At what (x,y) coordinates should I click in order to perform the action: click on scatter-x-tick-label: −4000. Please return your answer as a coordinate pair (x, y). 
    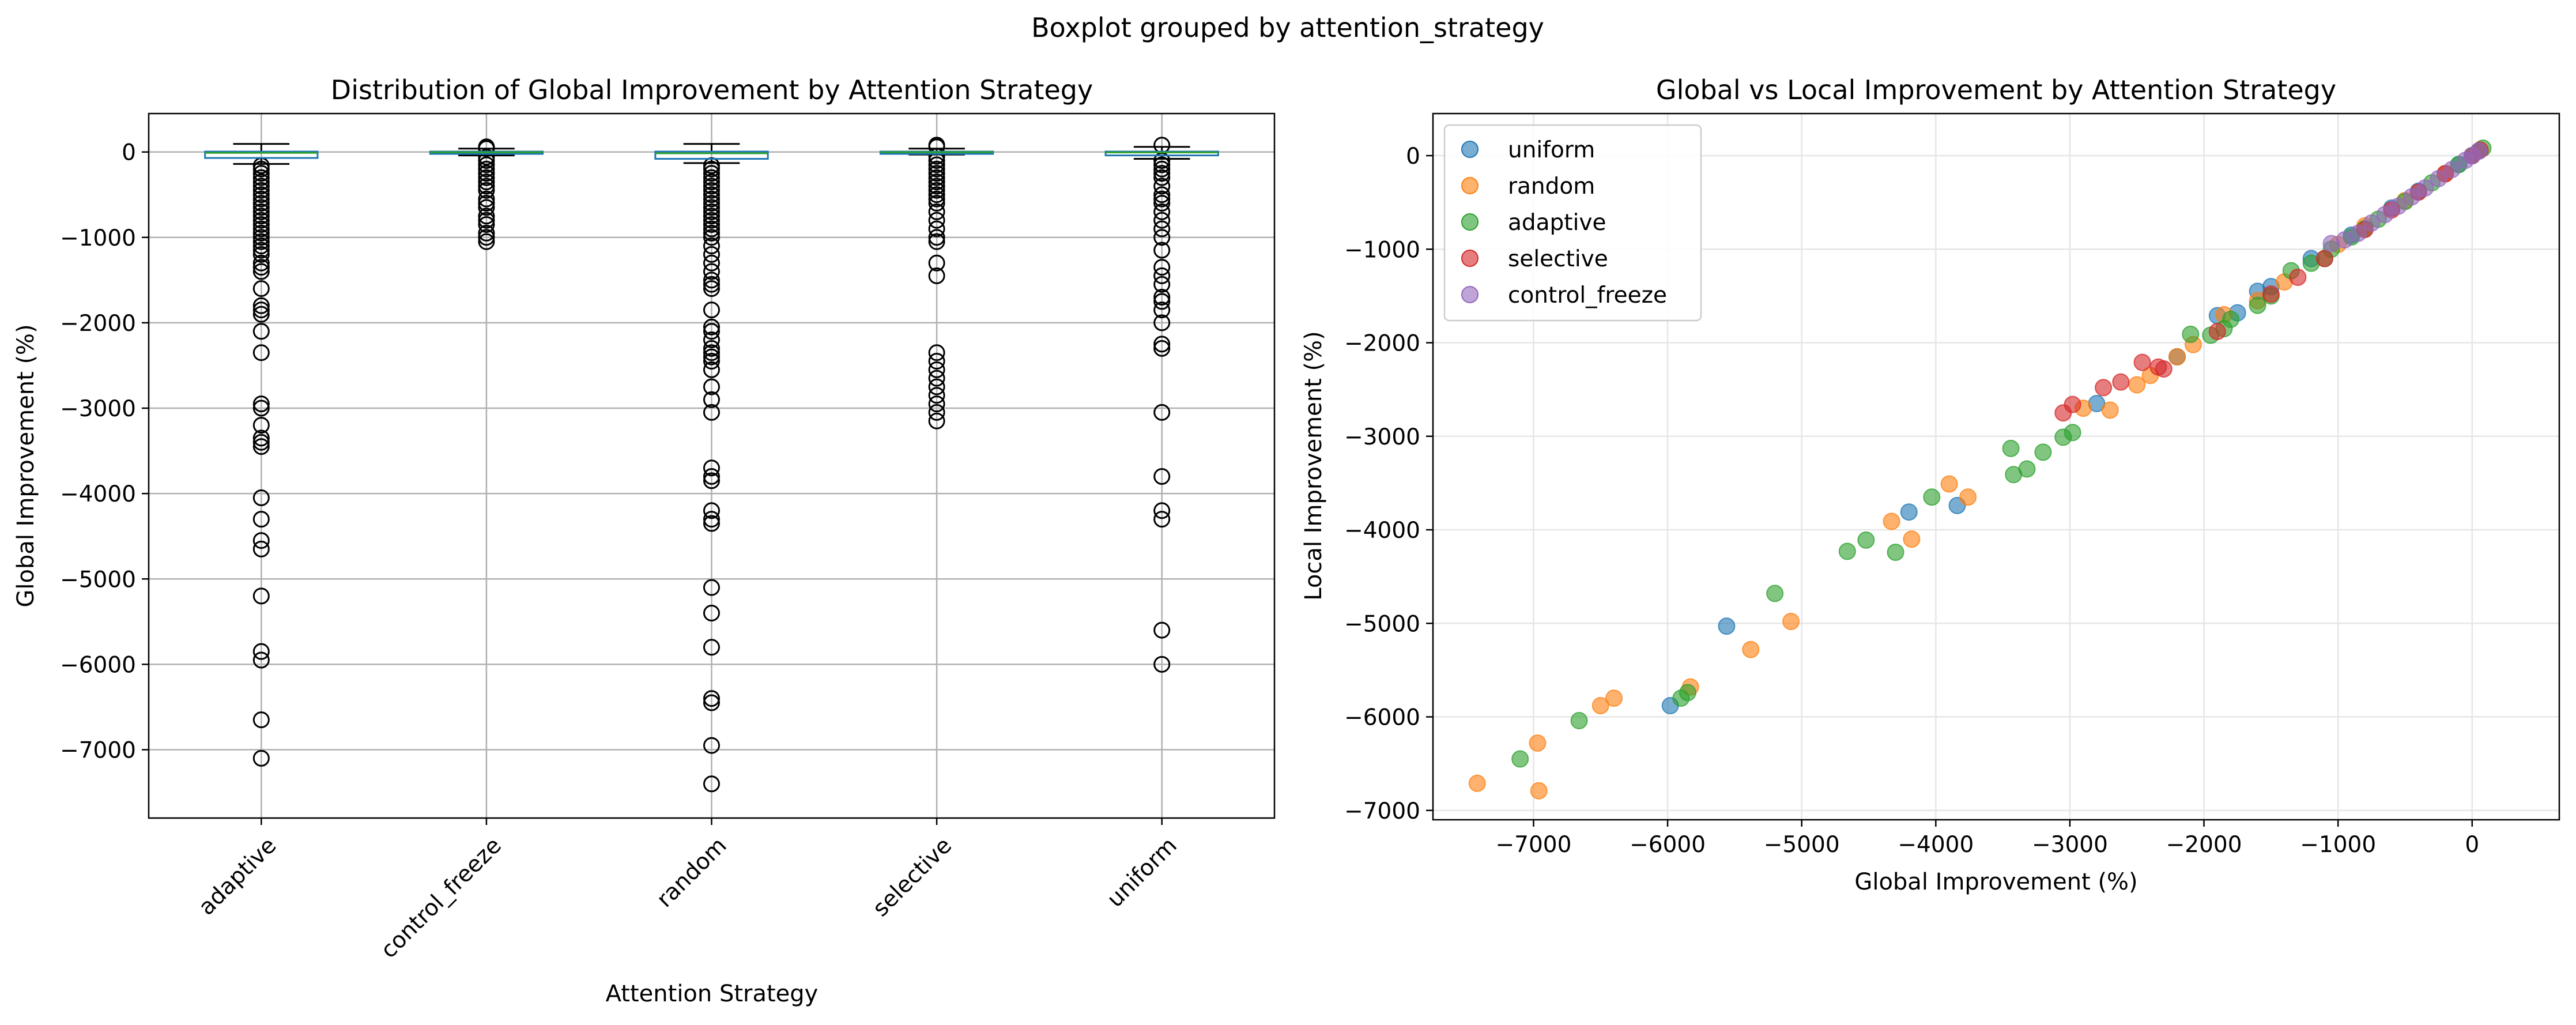
    Looking at the image, I should click on (1936, 845).